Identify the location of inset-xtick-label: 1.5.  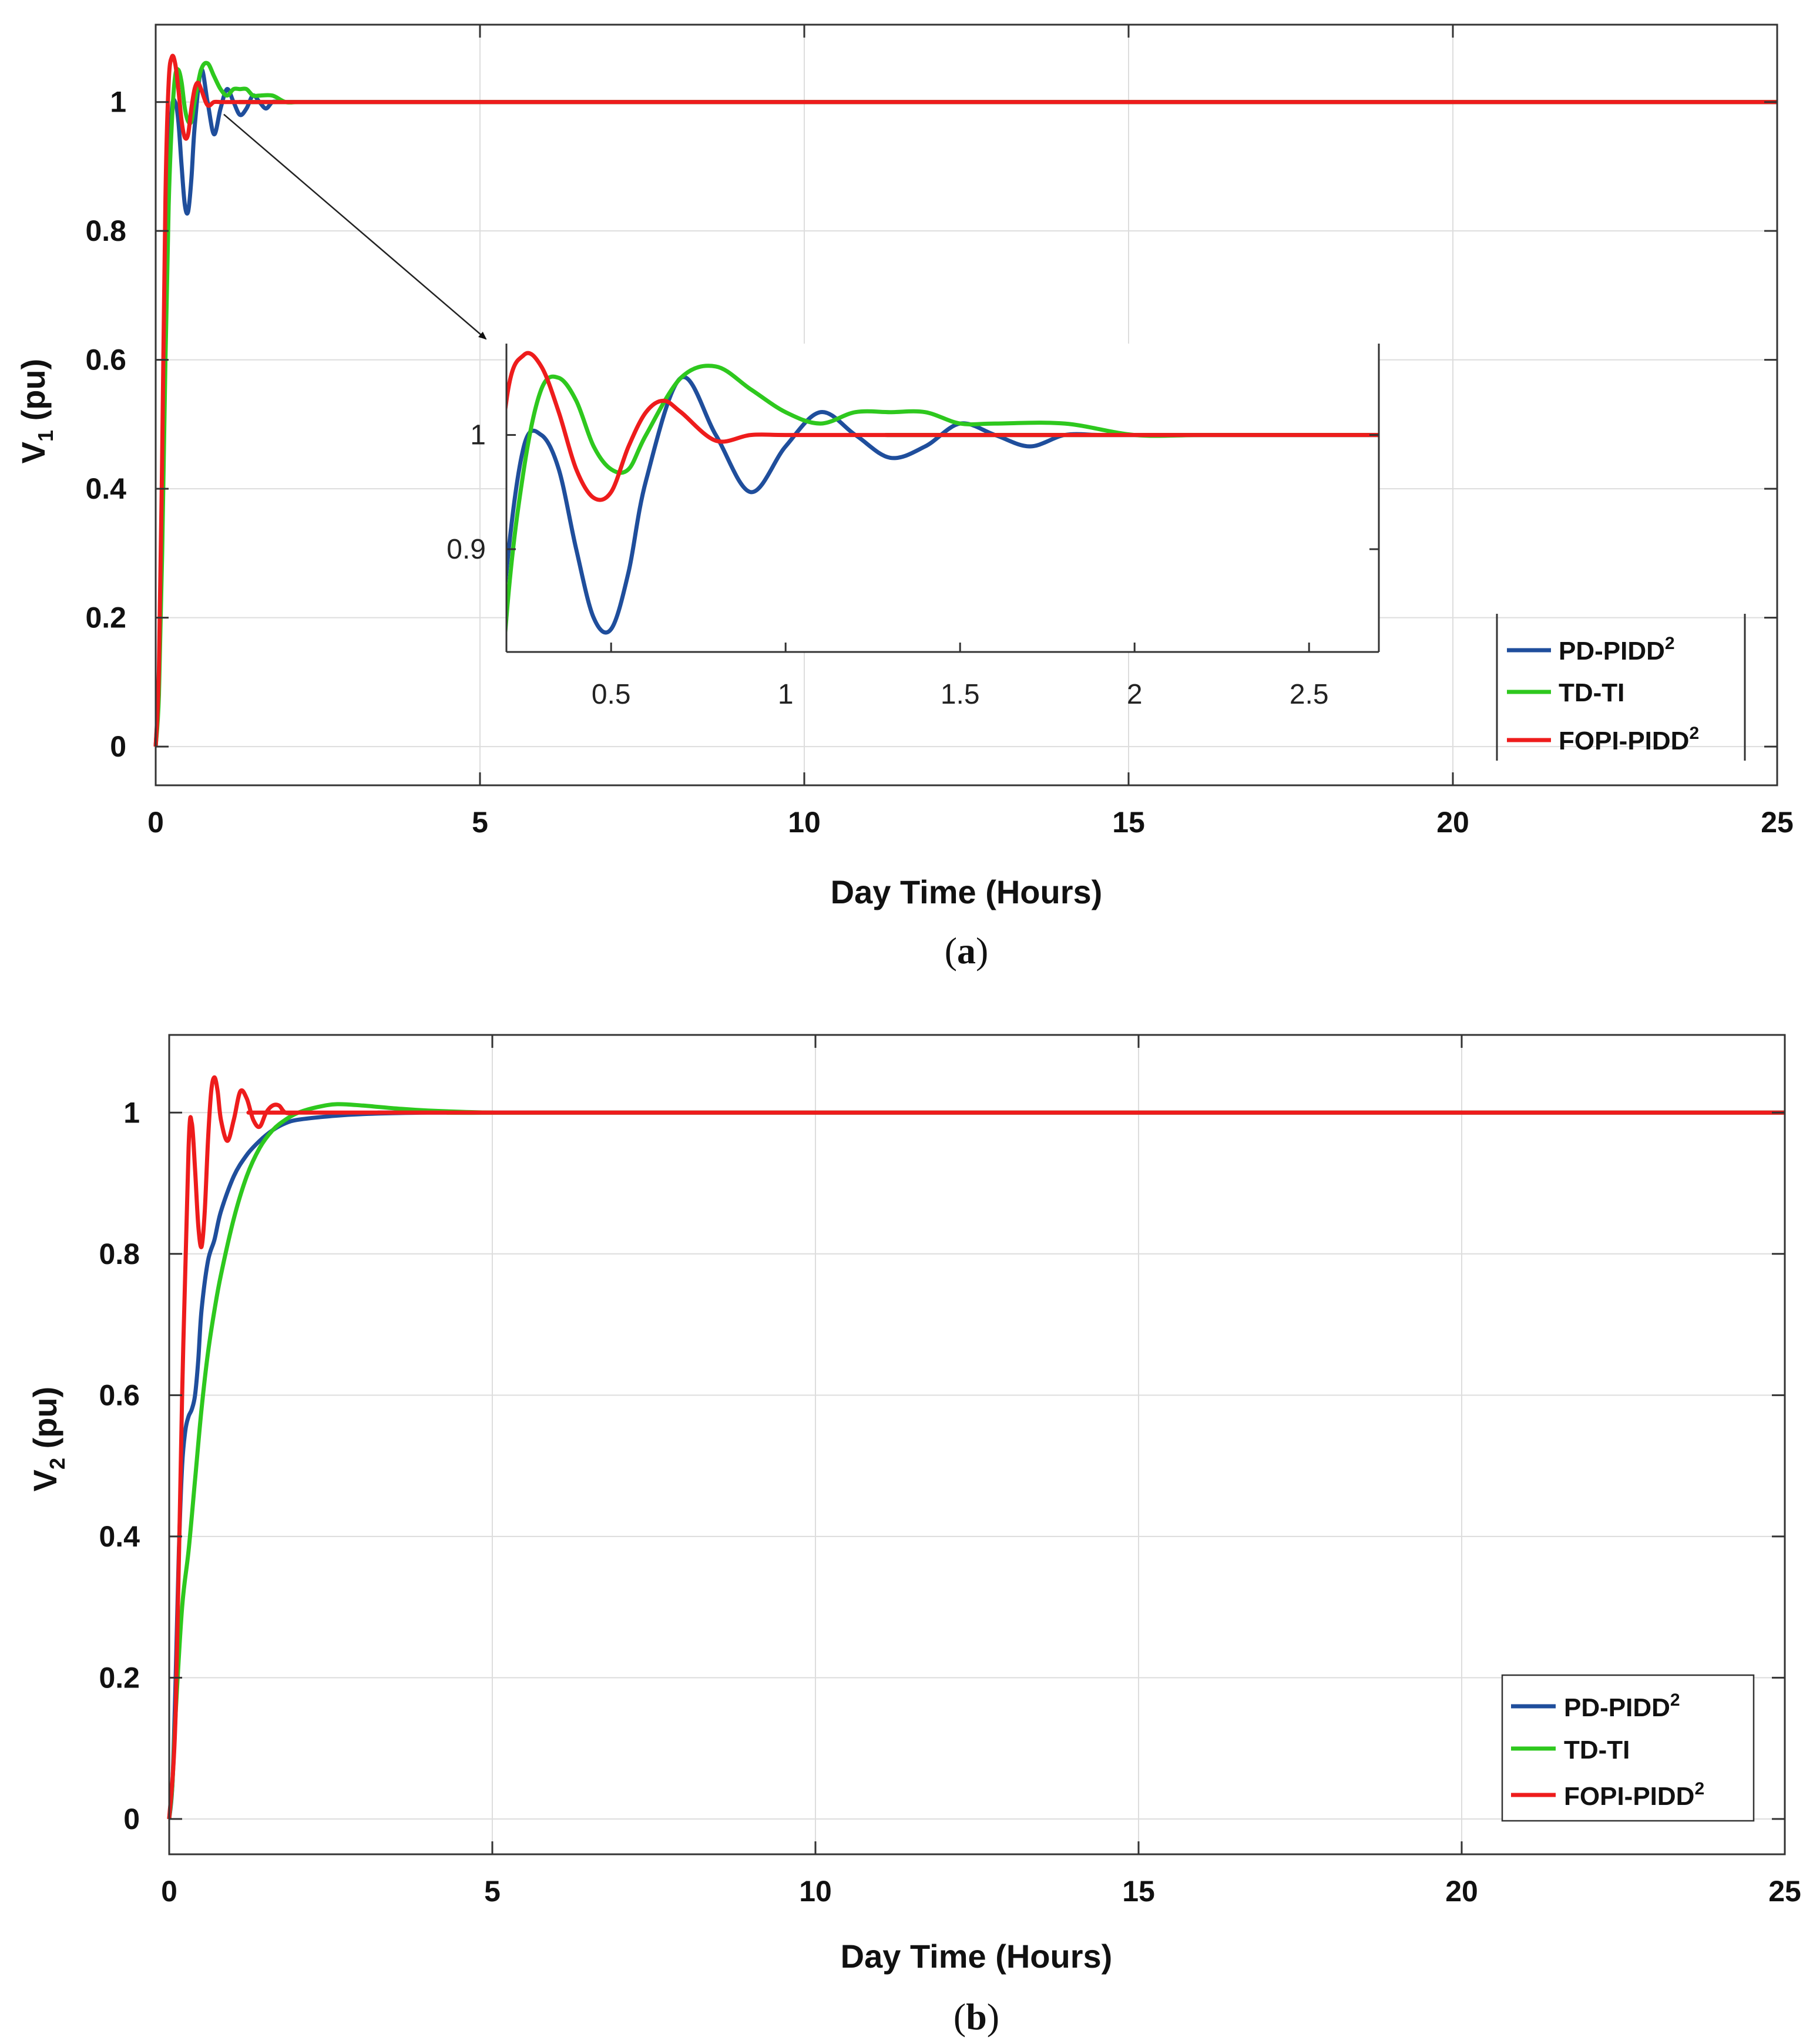
(960, 695).